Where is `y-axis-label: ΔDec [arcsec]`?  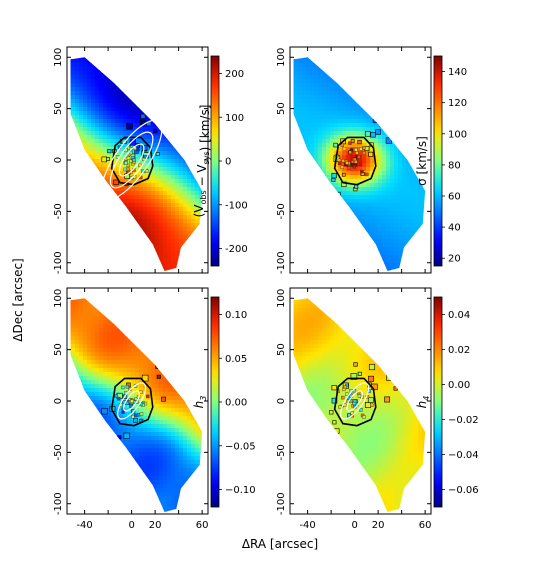 y-axis-label: ΔDec [arcsec] is located at coordinates (18, 299).